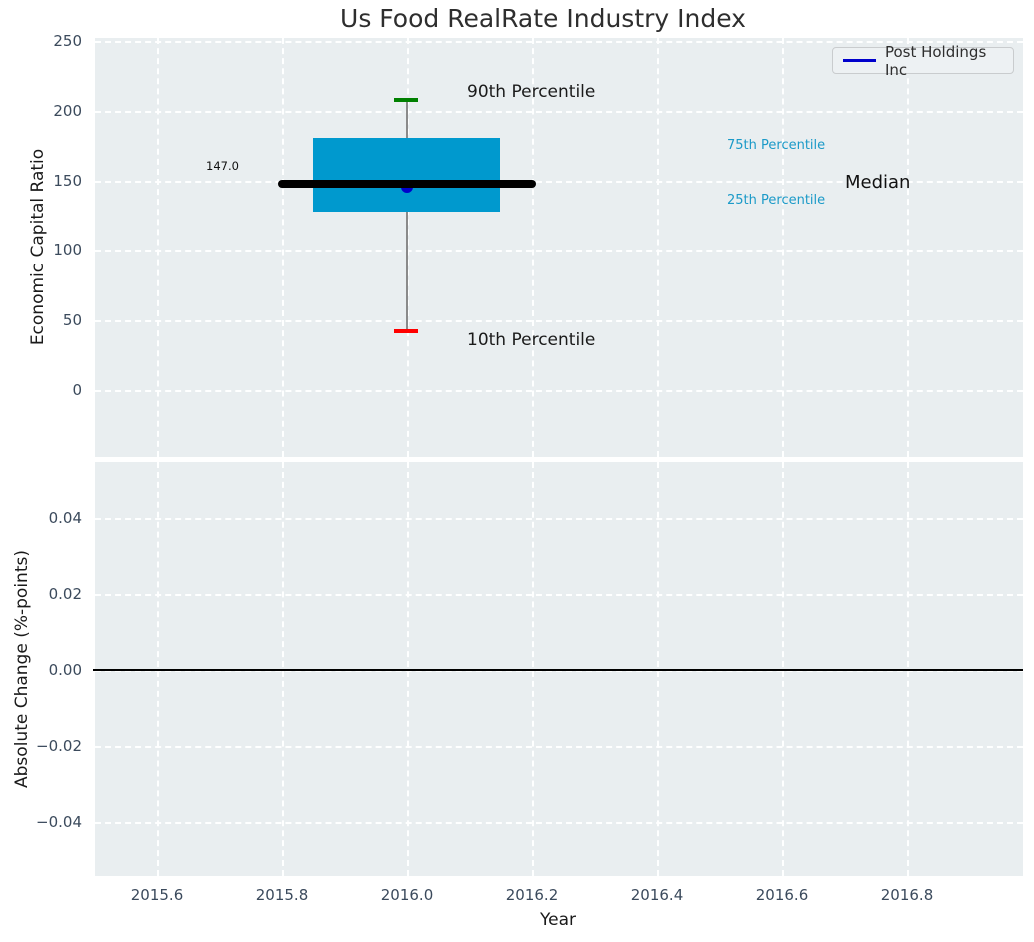 Image resolution: width=1034 pixels, height=942 pixels. I want to click on annotation-25th-percentile: 25th Percentile, so click(776, 200).